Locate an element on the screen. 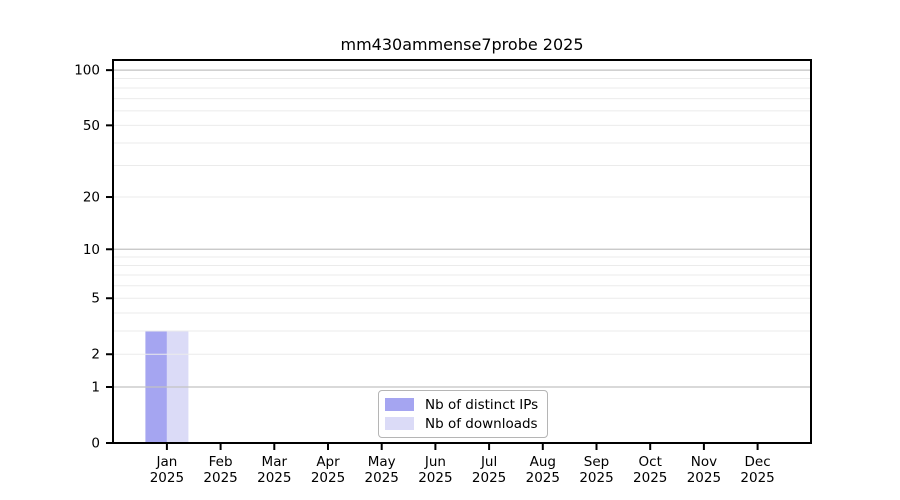 Image resolution: width=900 pixels, height=500 pixels. x-tick-label-year-may: 2025 is located at coordinates (382, 478).